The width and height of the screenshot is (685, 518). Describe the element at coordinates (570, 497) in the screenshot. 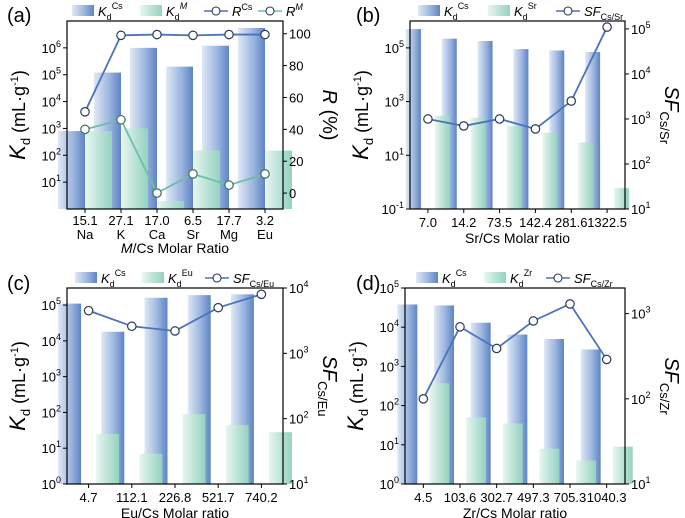

I see `x-tick-label: 705.3` at that location.